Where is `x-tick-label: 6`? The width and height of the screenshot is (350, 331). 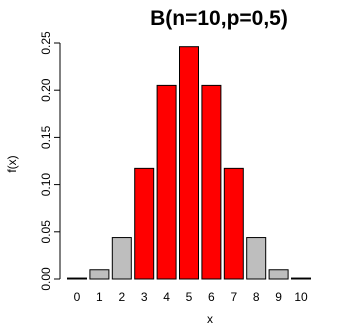
x-tick-label: 6 is located at coordinates (211, 297).